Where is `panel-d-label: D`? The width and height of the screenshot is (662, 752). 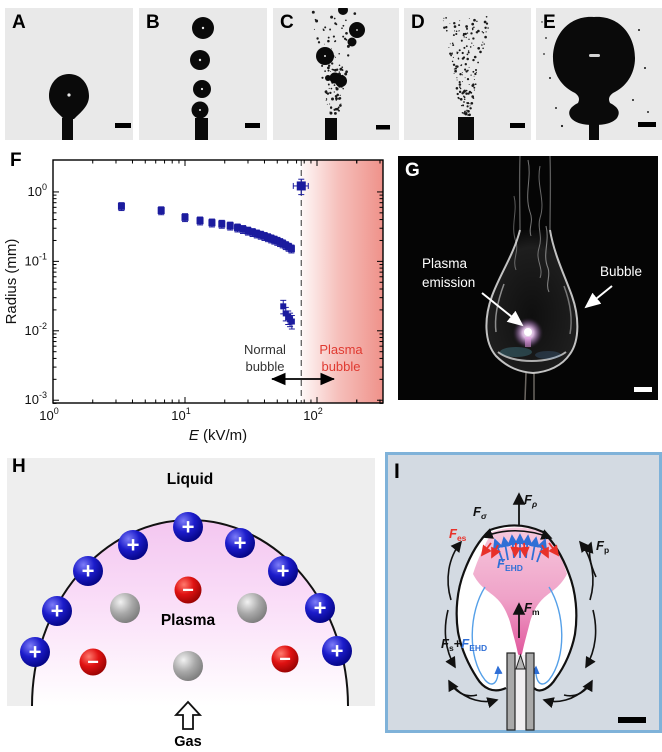
panel-d-label: D is located at coordinates (418, 22).